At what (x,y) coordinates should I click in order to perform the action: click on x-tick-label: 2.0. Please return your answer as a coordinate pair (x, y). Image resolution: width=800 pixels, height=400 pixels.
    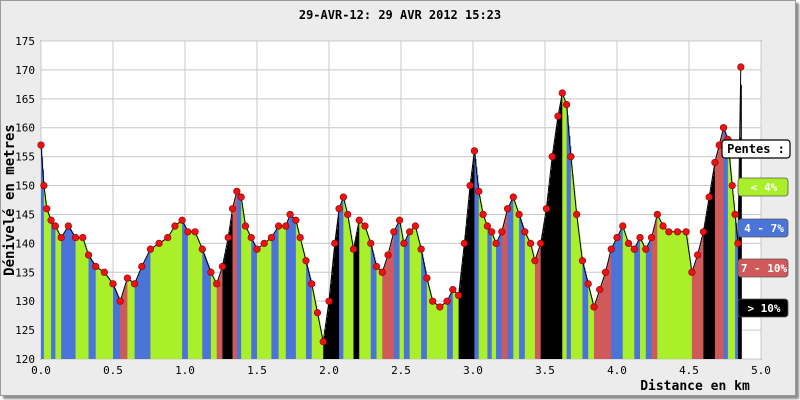
    Looking at the image, I should click on (329, 370).